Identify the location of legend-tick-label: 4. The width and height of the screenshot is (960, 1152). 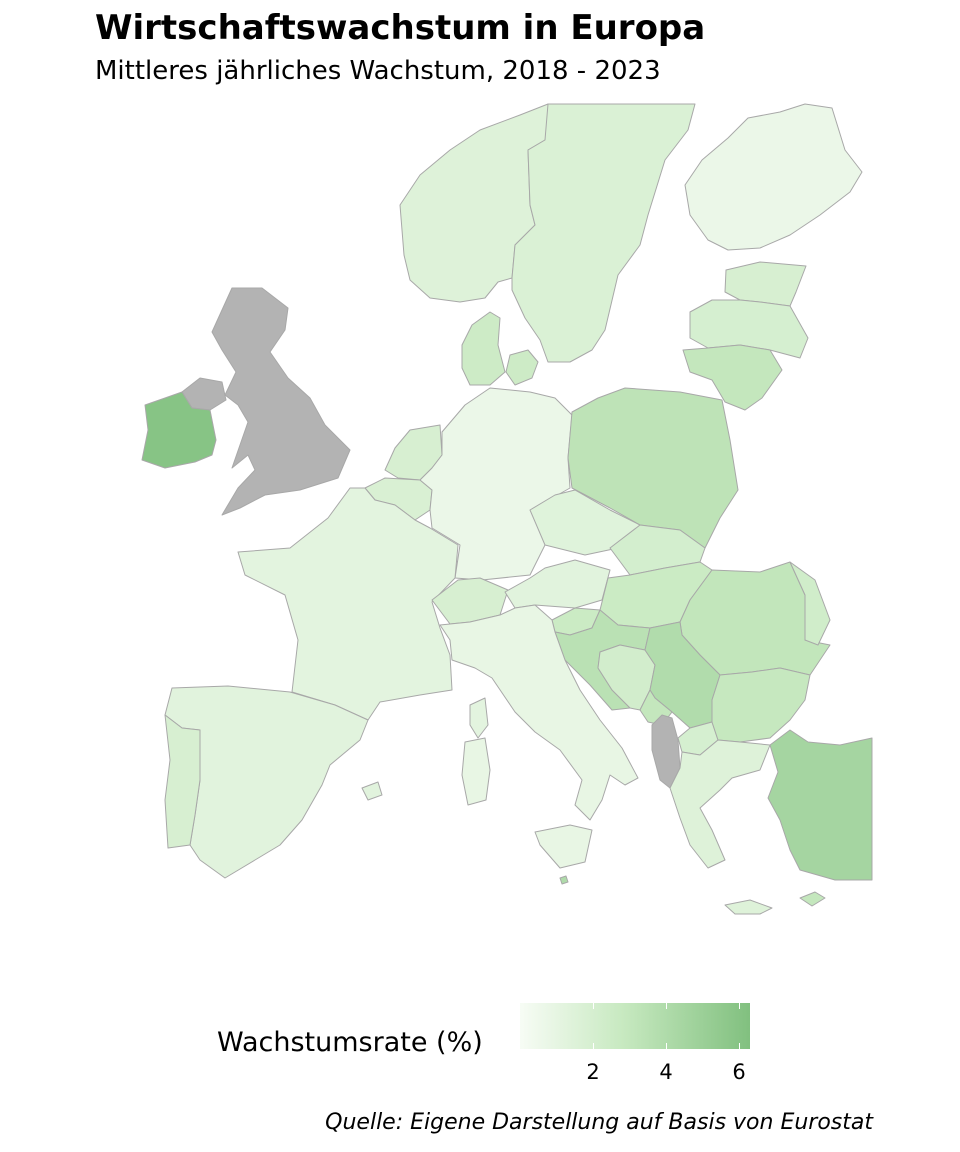
(666, 1072).